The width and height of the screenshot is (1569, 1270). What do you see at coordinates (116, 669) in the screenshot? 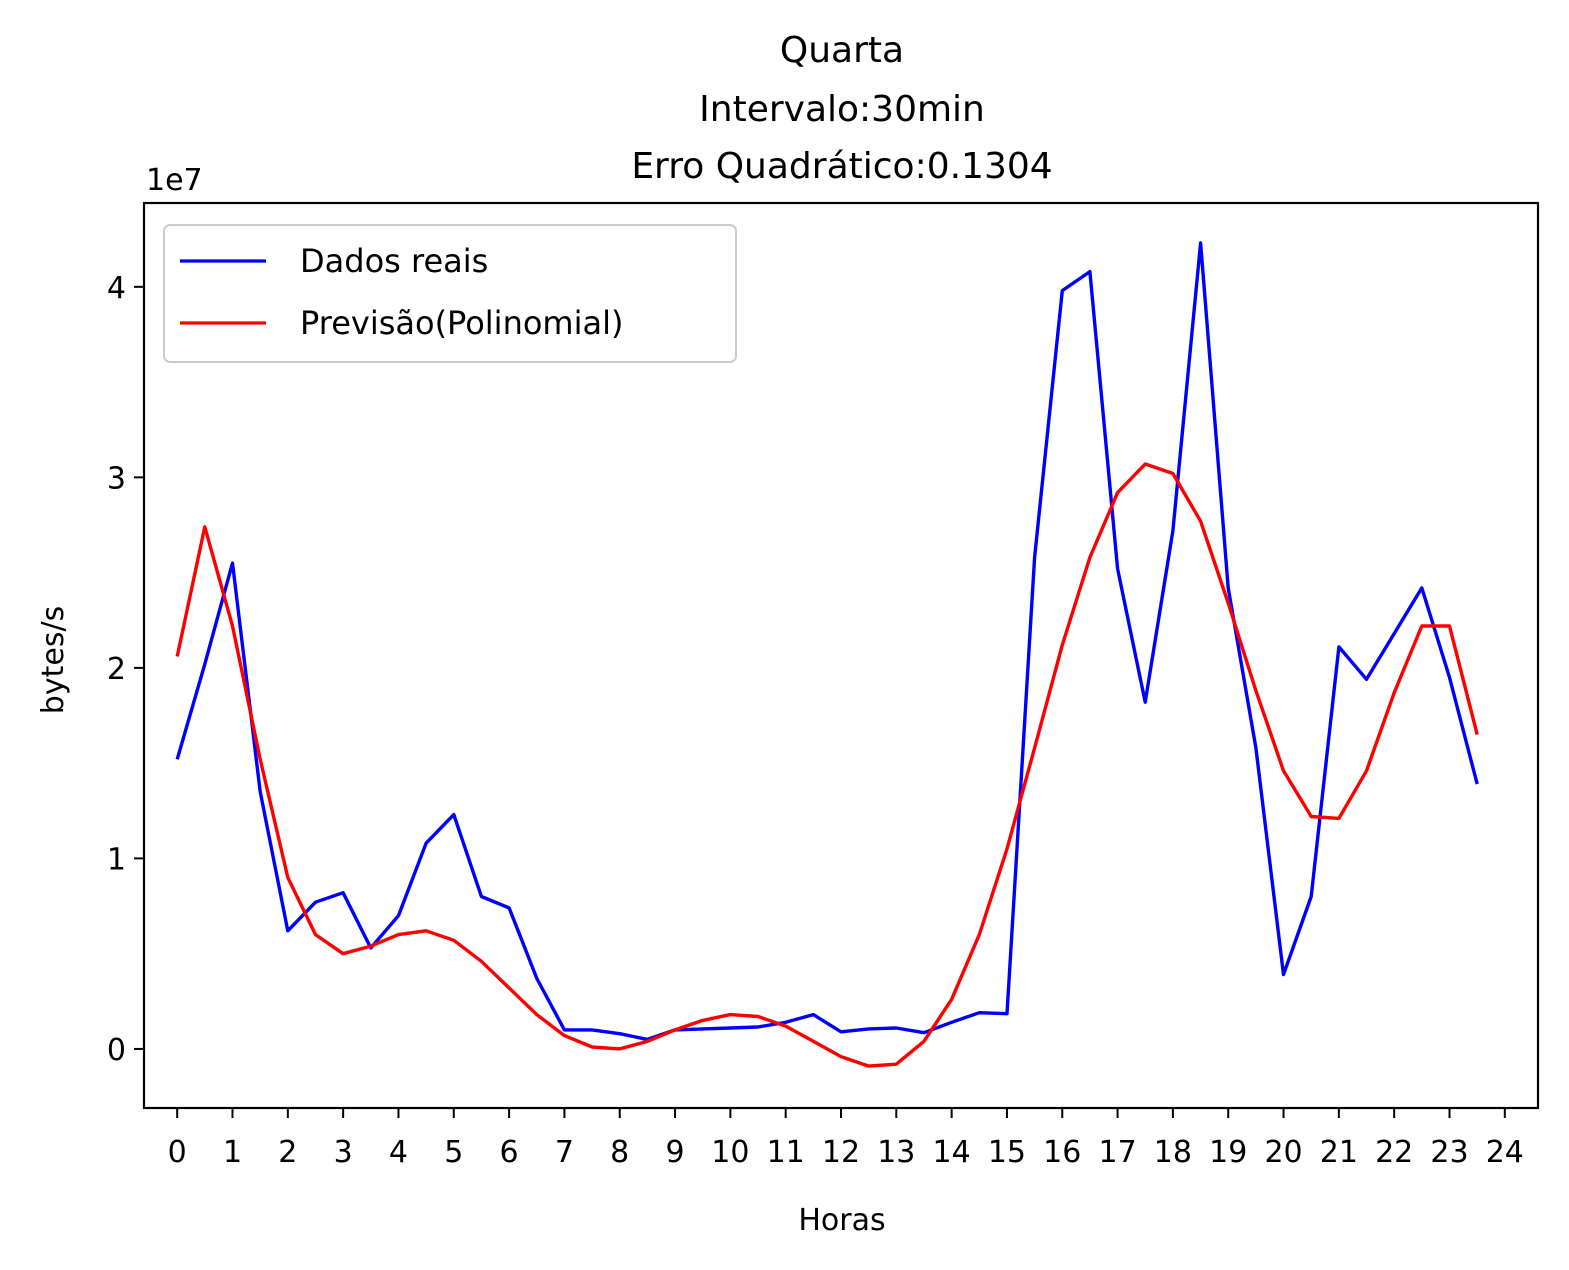
I see `y-tick-label: 2` at bounding box center [116, 669].